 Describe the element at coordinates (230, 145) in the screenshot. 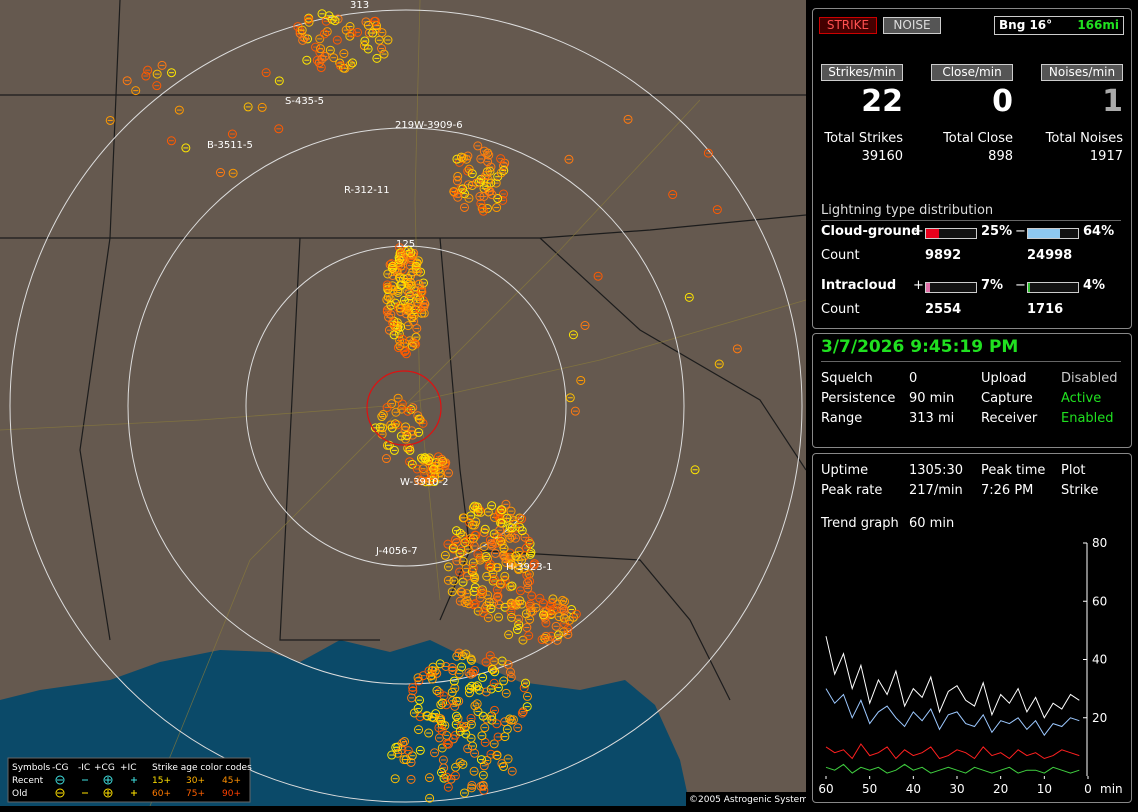

I see `map-label: B-3511-5` at that location.